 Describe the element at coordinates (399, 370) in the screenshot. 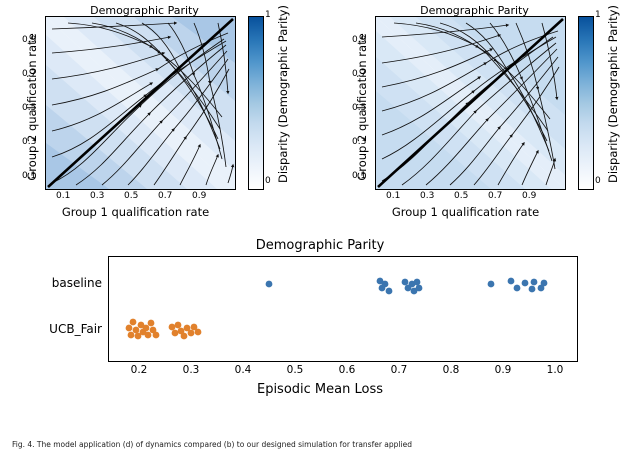

I see `strip-xtick-5: 0.7` at that location.